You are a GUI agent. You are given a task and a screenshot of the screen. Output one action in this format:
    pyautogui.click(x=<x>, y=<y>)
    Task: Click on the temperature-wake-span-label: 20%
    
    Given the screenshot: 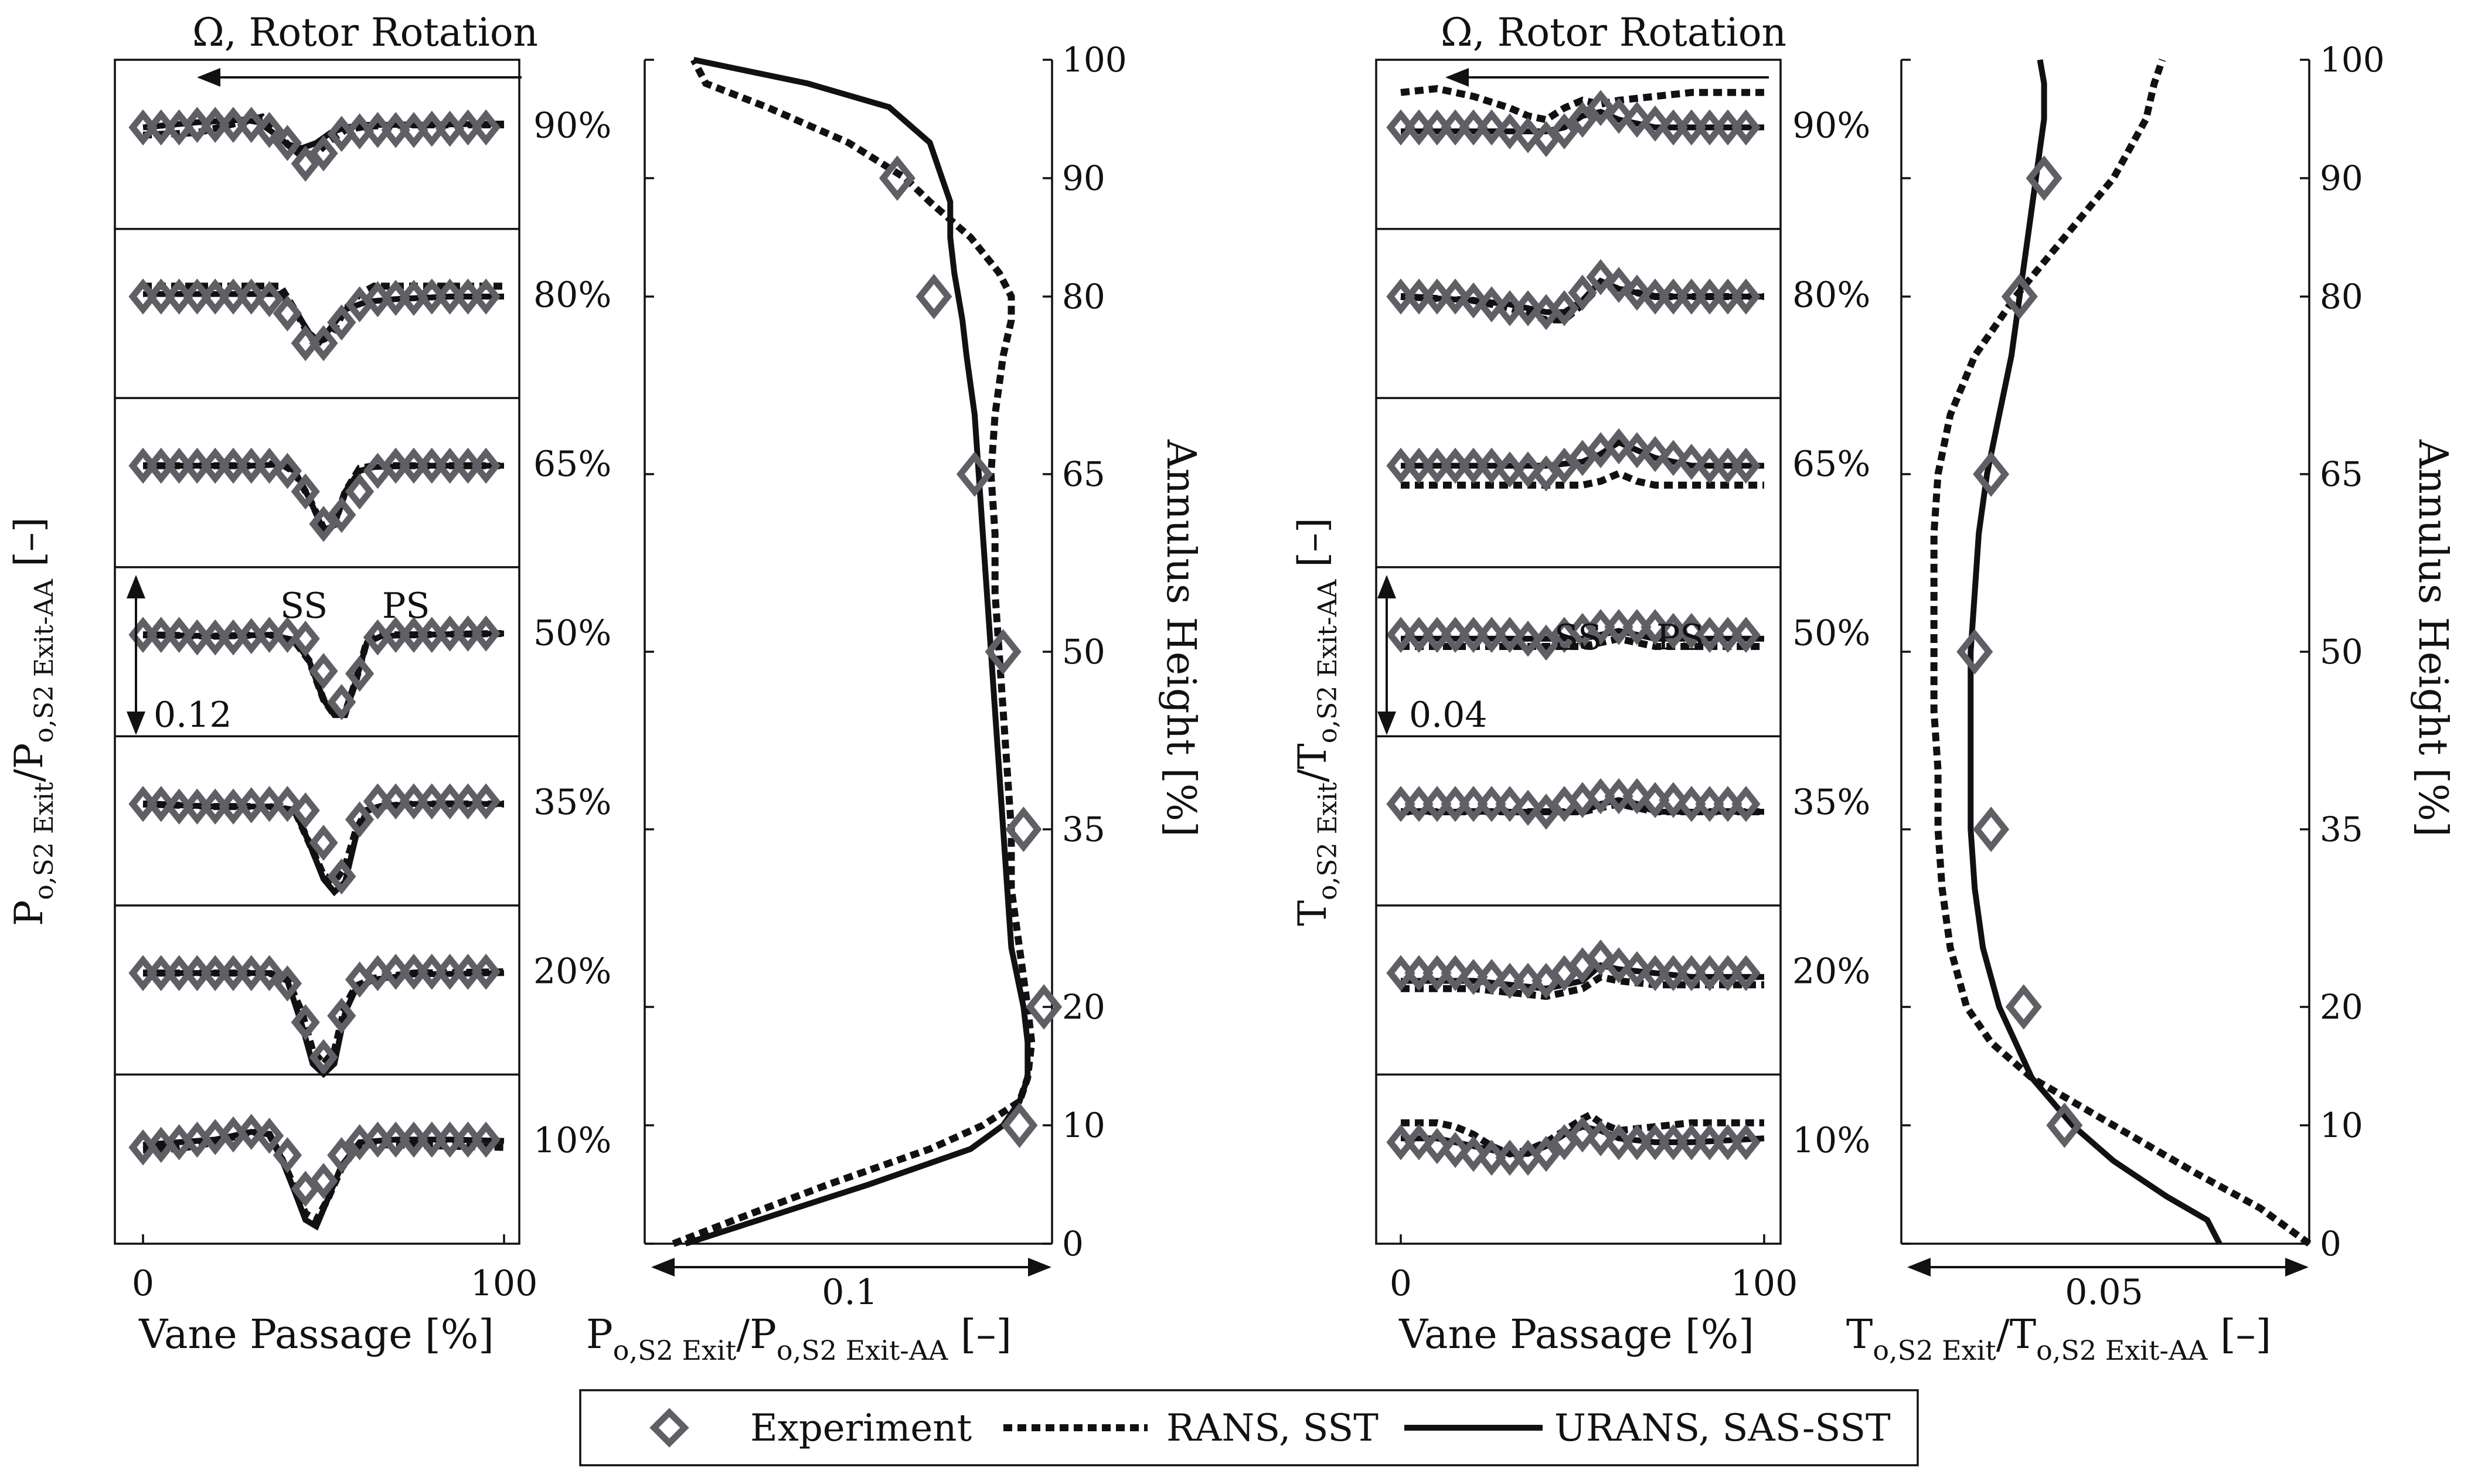 What is the action you would take?
    pyautogui.click(x=1831, y=972)
    